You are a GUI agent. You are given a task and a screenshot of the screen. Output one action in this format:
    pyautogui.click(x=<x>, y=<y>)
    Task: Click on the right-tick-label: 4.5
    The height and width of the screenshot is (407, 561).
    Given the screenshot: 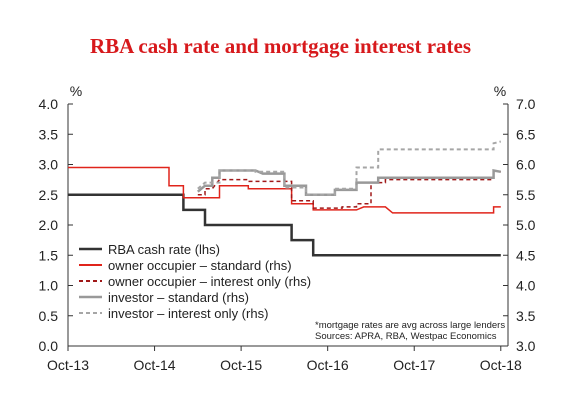 What is the action you would take?
    pyautogui.click(x=526, y=255)
    